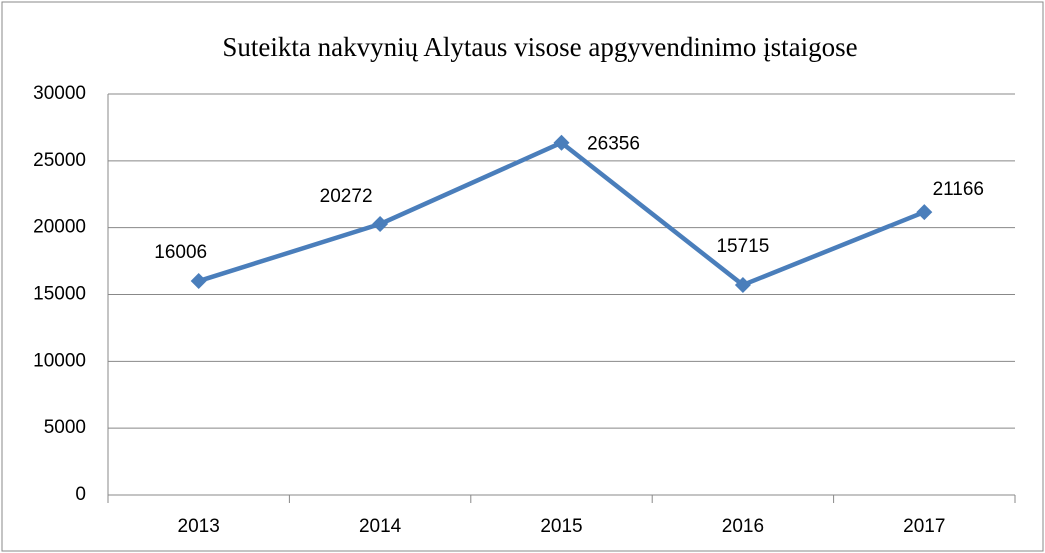 The height and width of the screenshot is (553, 1045). What do you see at coordinates (346, 196) in the screenshot?
I see `data-label: 20272` at bounding box center [346, 196].